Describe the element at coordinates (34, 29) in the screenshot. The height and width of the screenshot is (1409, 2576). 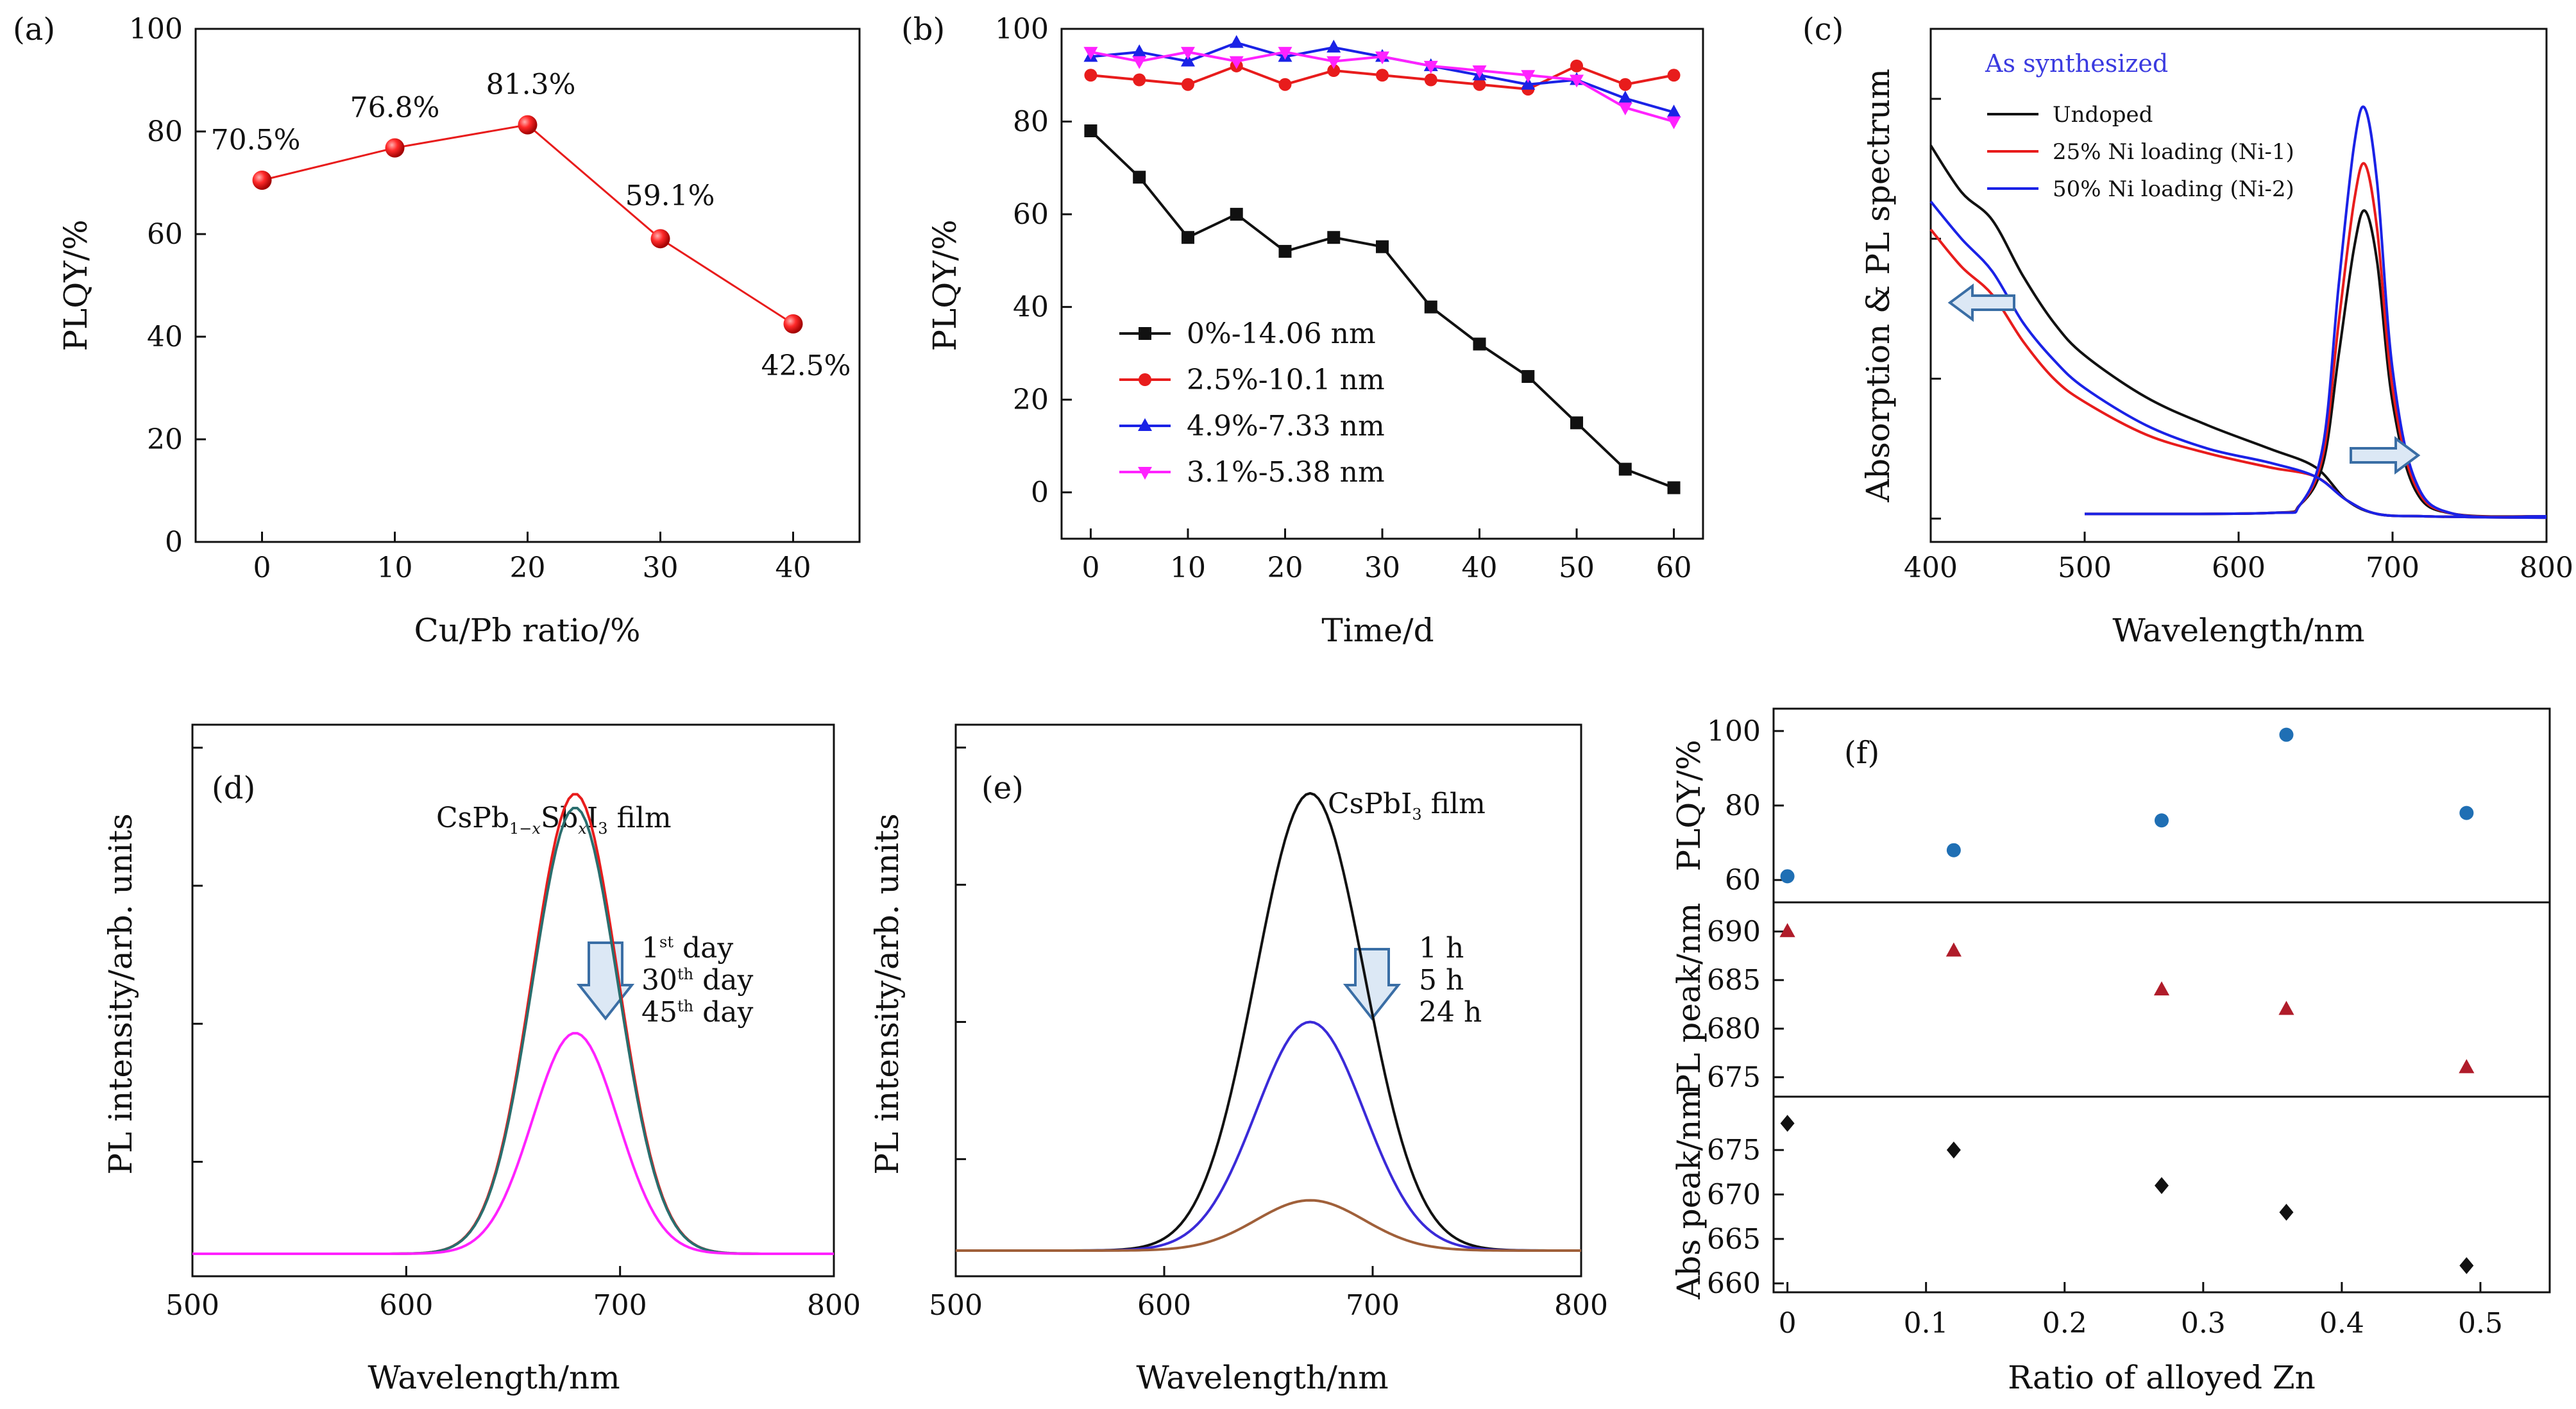
I see `panel-a-label: (a)` at that location.